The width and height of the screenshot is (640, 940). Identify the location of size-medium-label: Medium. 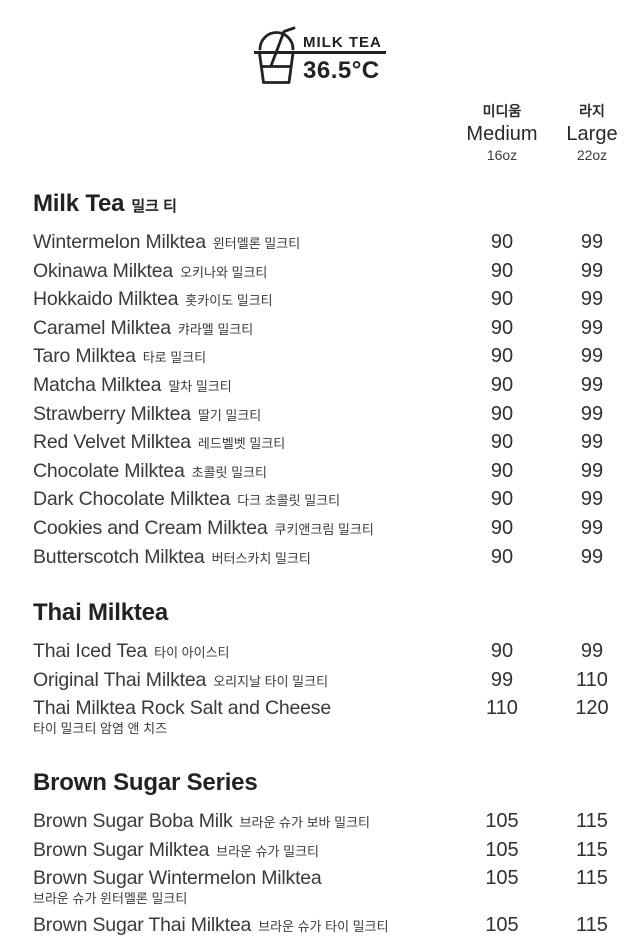
(502, 134).